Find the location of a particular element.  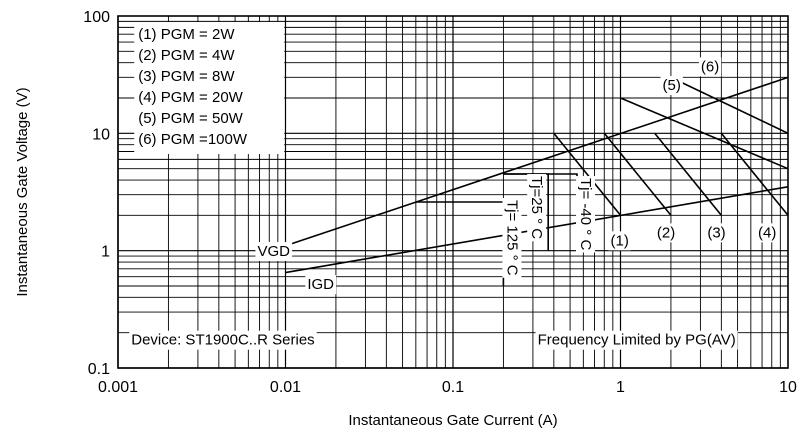

annotation-vgd-text: VGD is located at coordinates (273, 251).